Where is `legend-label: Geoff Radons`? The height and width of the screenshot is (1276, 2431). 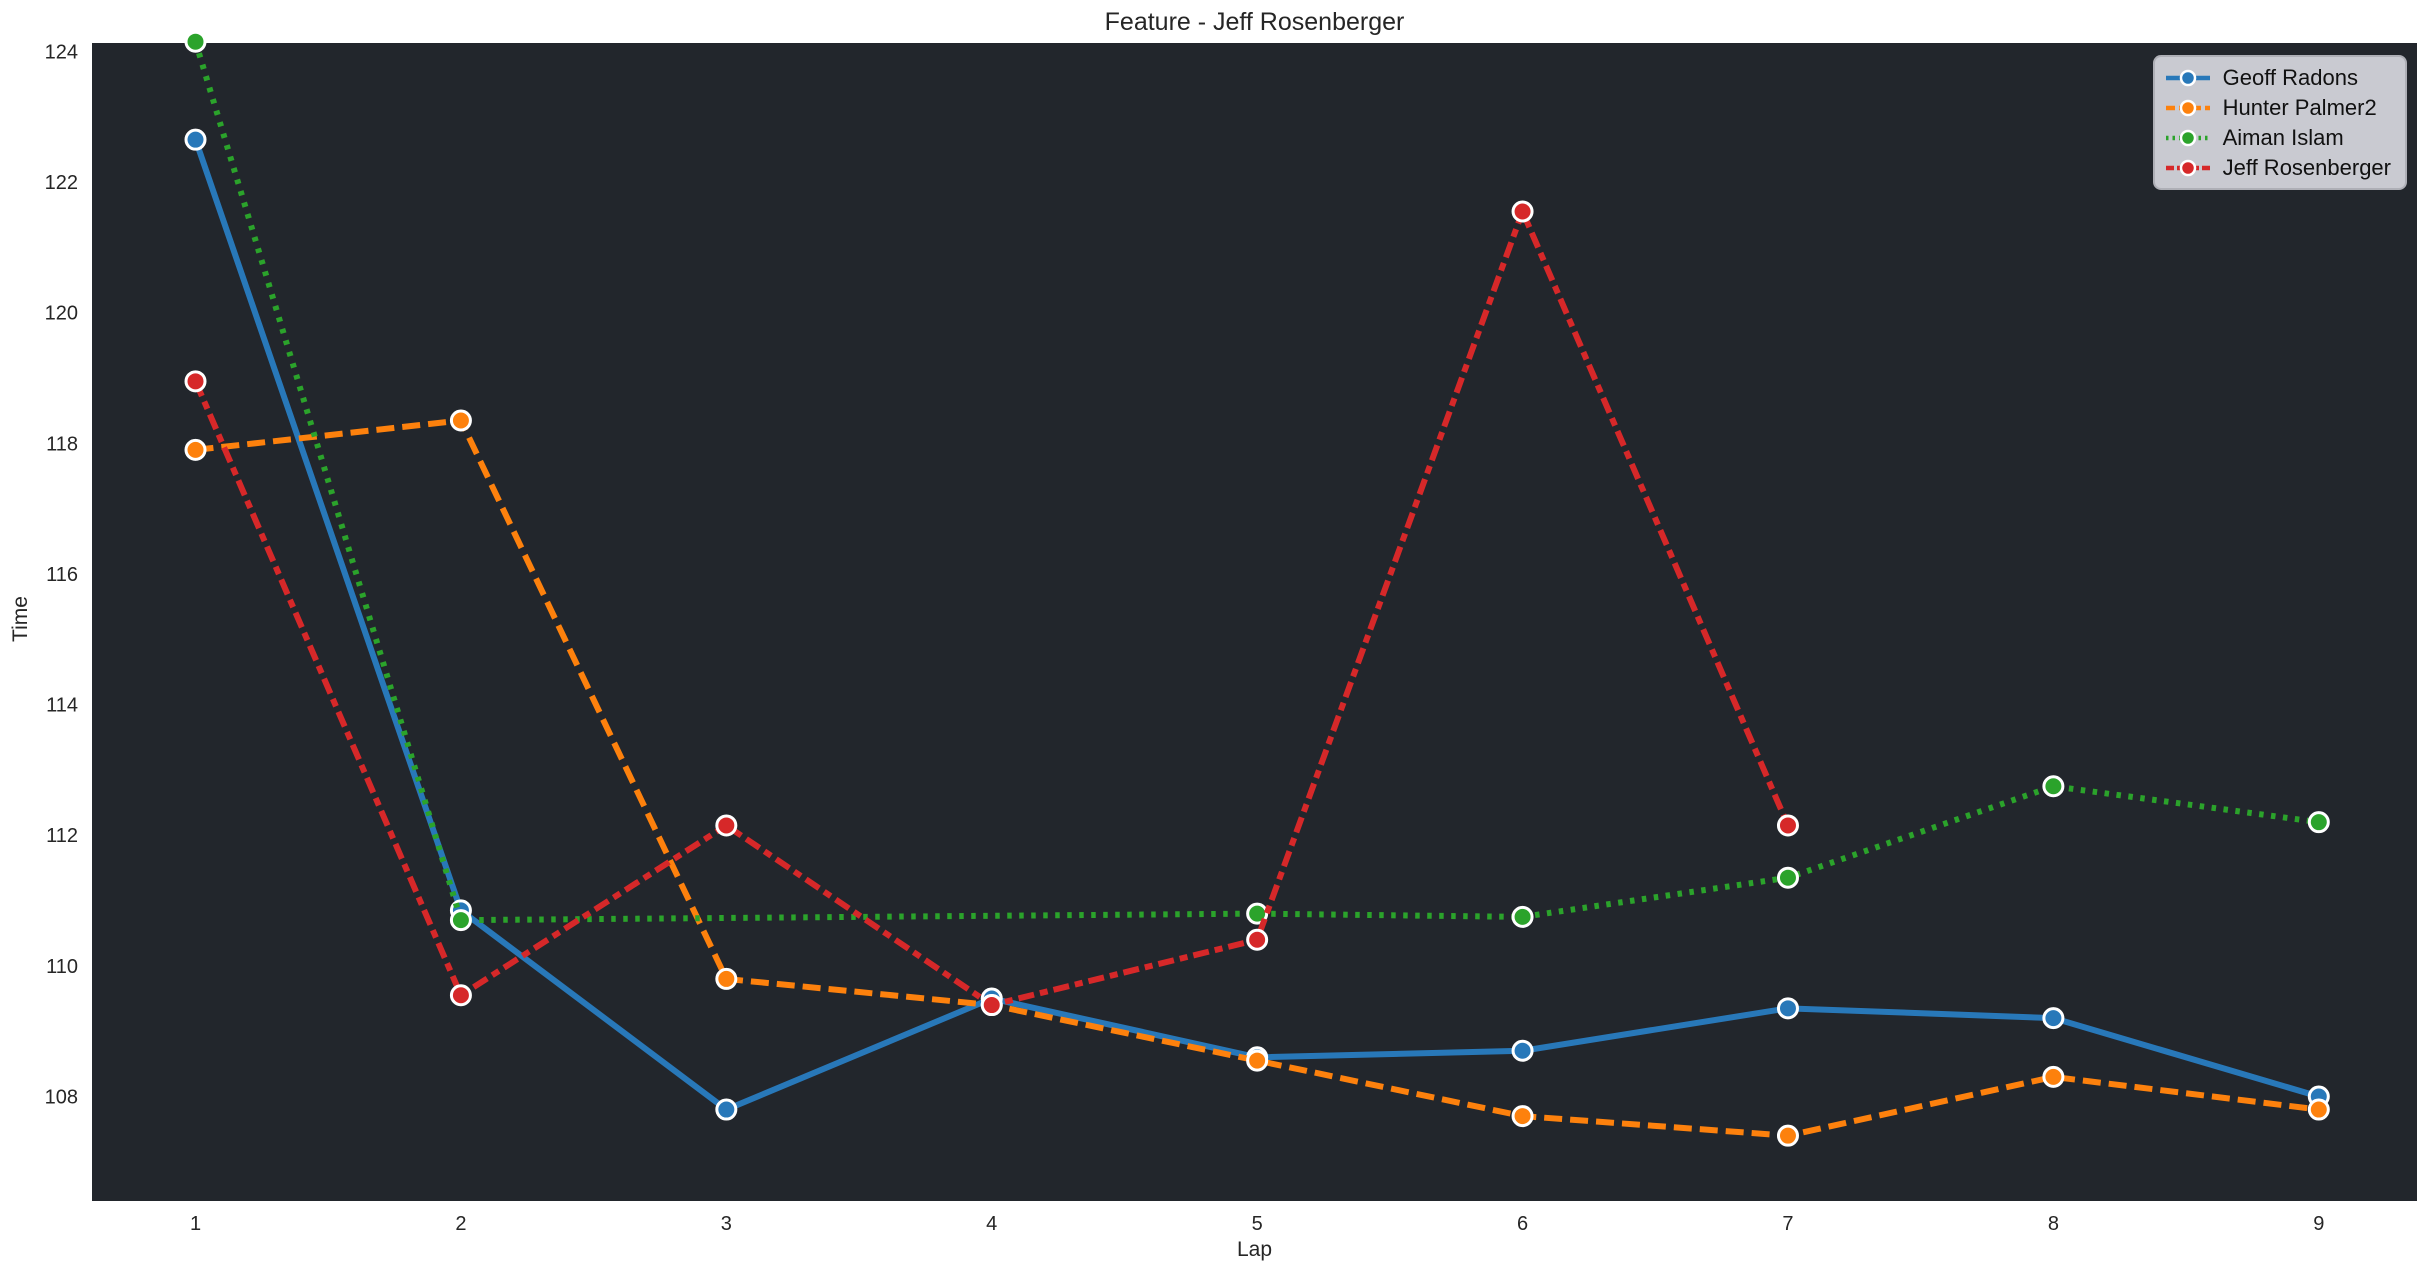
legend-label: Geoff Radons is located at coordinates (2290, 77).